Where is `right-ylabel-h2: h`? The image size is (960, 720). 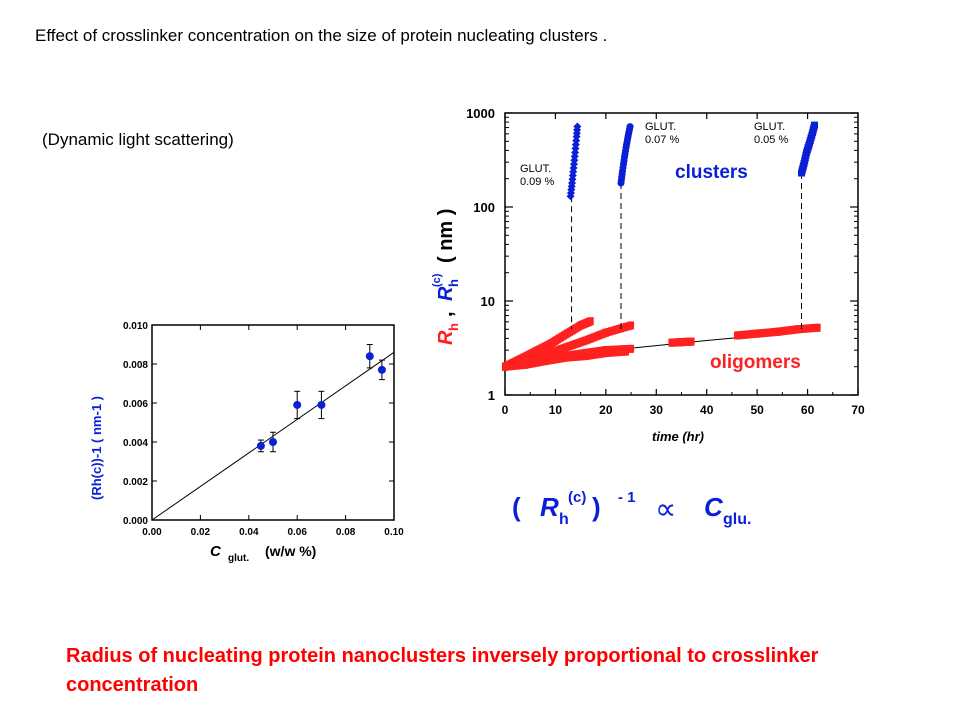
right-ylabel-h2: h is located at coordinates (453, 283).